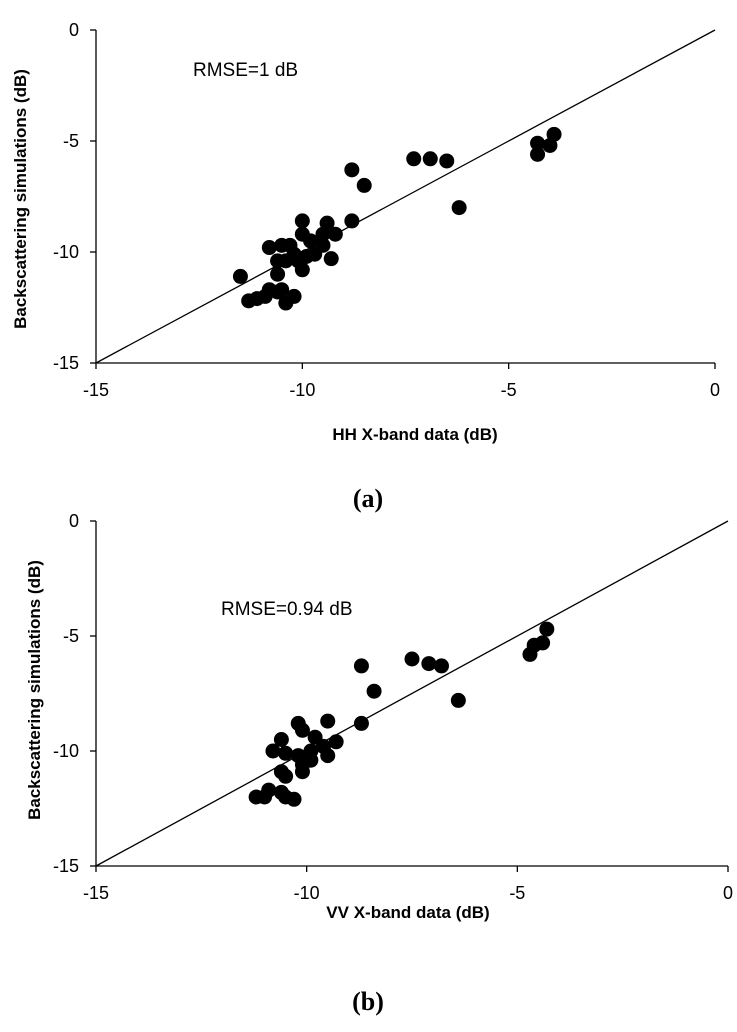 The image size is (737, 1032). I want to click on panel-caption: (b), so click(368, 1001).